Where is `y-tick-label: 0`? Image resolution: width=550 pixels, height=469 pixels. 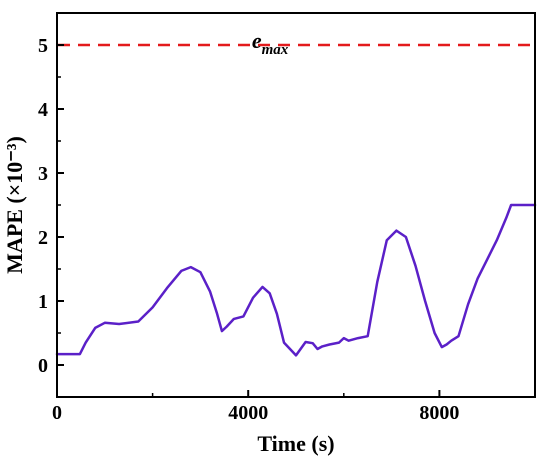 y-tick-label: 0 is located at coordinates (43, 366).